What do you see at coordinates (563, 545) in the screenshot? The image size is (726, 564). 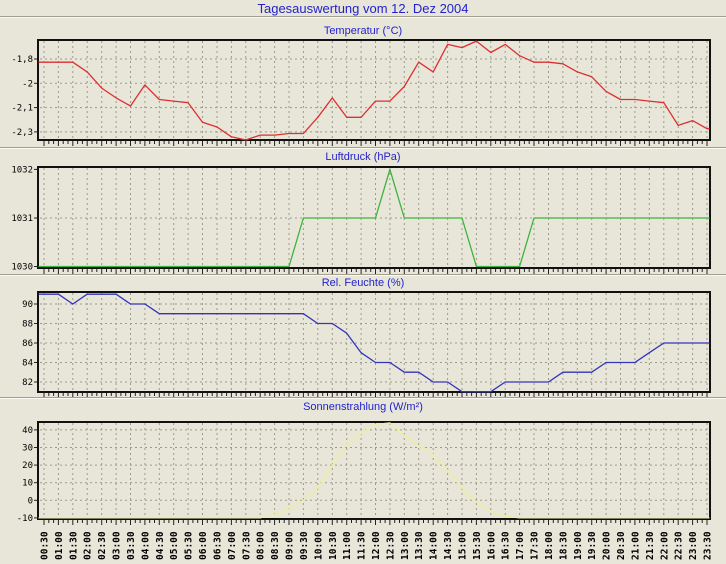 I see `svg-text: 18:30` at bounding box center [563, 545].